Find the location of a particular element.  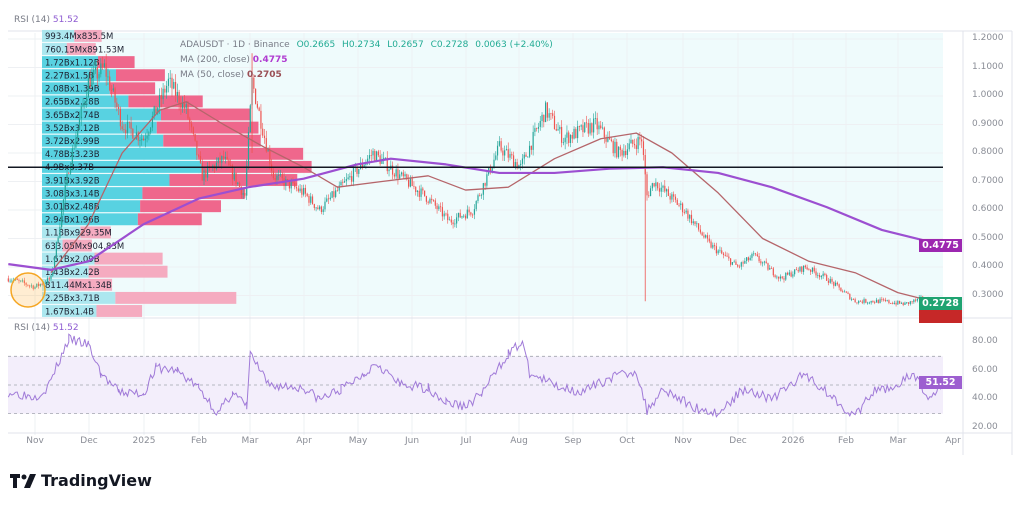

rsi-legend: RSI (14) 51.52 is located at coordinates (46, 328).